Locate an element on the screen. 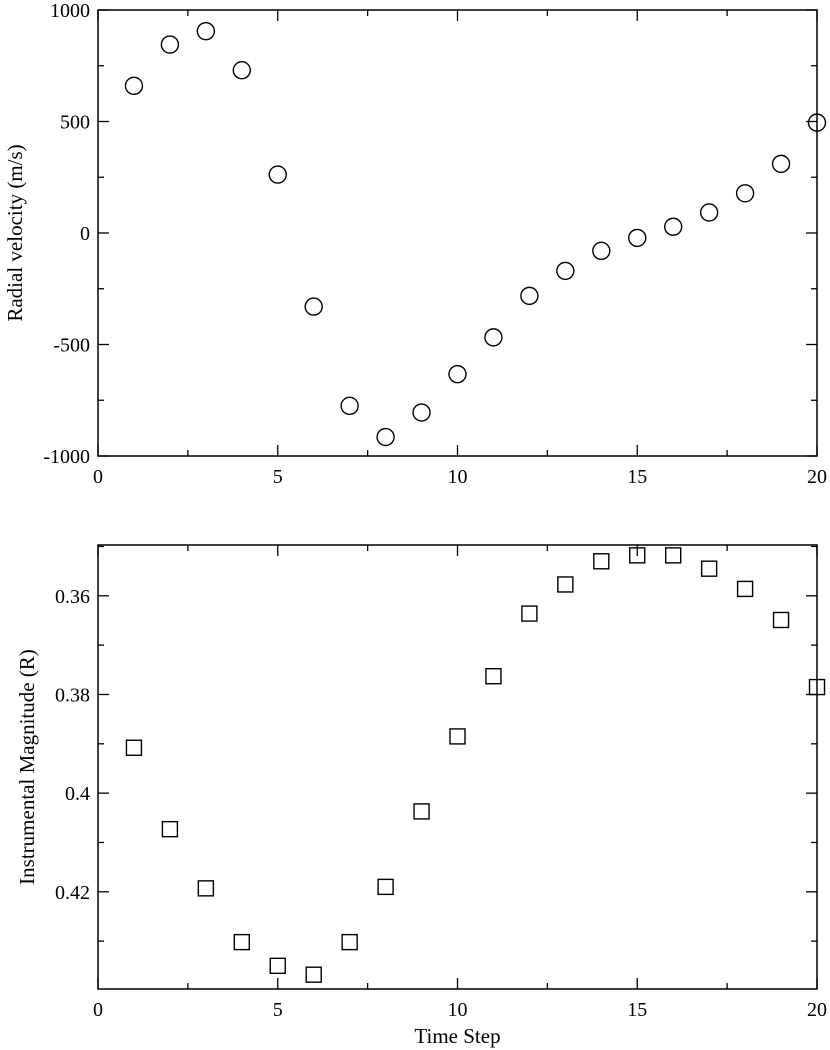 Image resolution: width=830 pixels, height=1050 pixels. x-axis-title: Time Step is located at coordinates (457, 1036).